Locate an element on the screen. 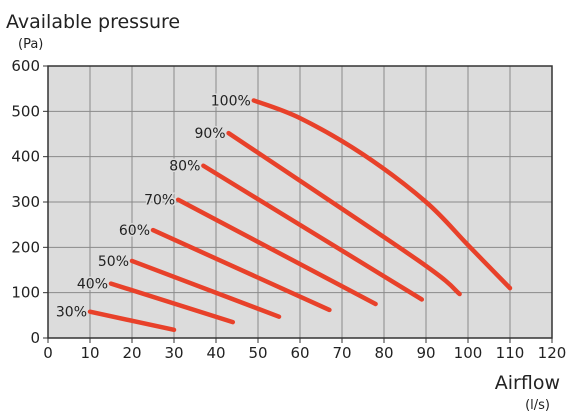  x-tick-label: 100 is located at coordinates (468, 353).